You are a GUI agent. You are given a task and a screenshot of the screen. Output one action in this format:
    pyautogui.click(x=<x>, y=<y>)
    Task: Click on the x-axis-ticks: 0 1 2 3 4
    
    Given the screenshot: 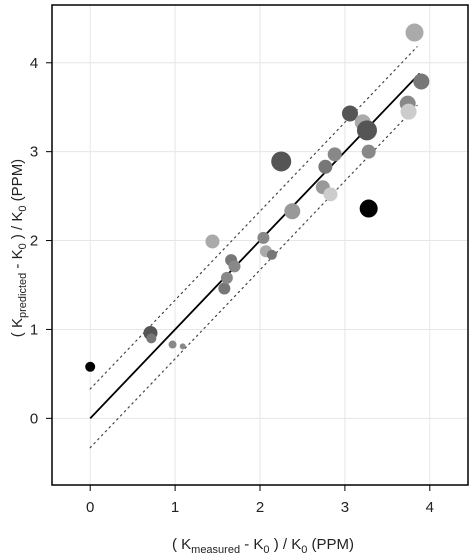 What is the action you would take?
    pyautogui.click(x=260, y=500)
    